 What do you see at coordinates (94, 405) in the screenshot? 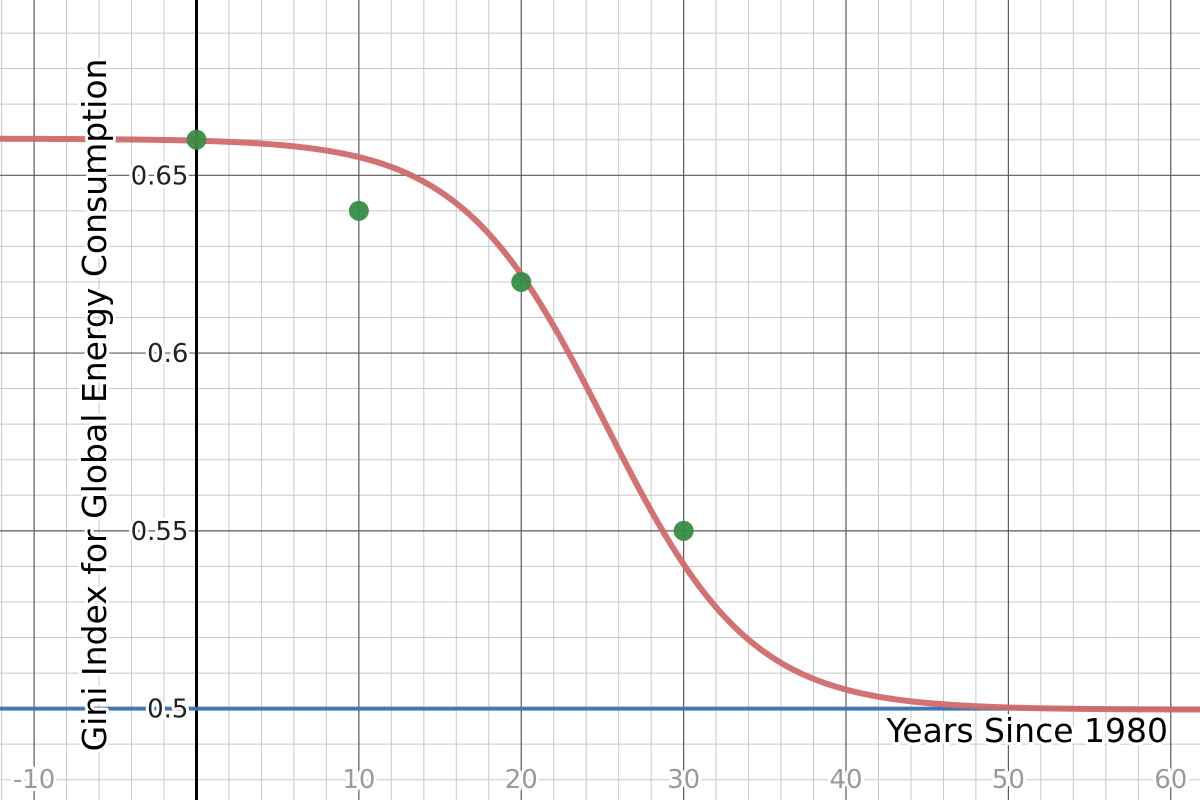
I see `y-axis-label: Gini Index for Global Energy Consumption` at bounding box center [94, 405].